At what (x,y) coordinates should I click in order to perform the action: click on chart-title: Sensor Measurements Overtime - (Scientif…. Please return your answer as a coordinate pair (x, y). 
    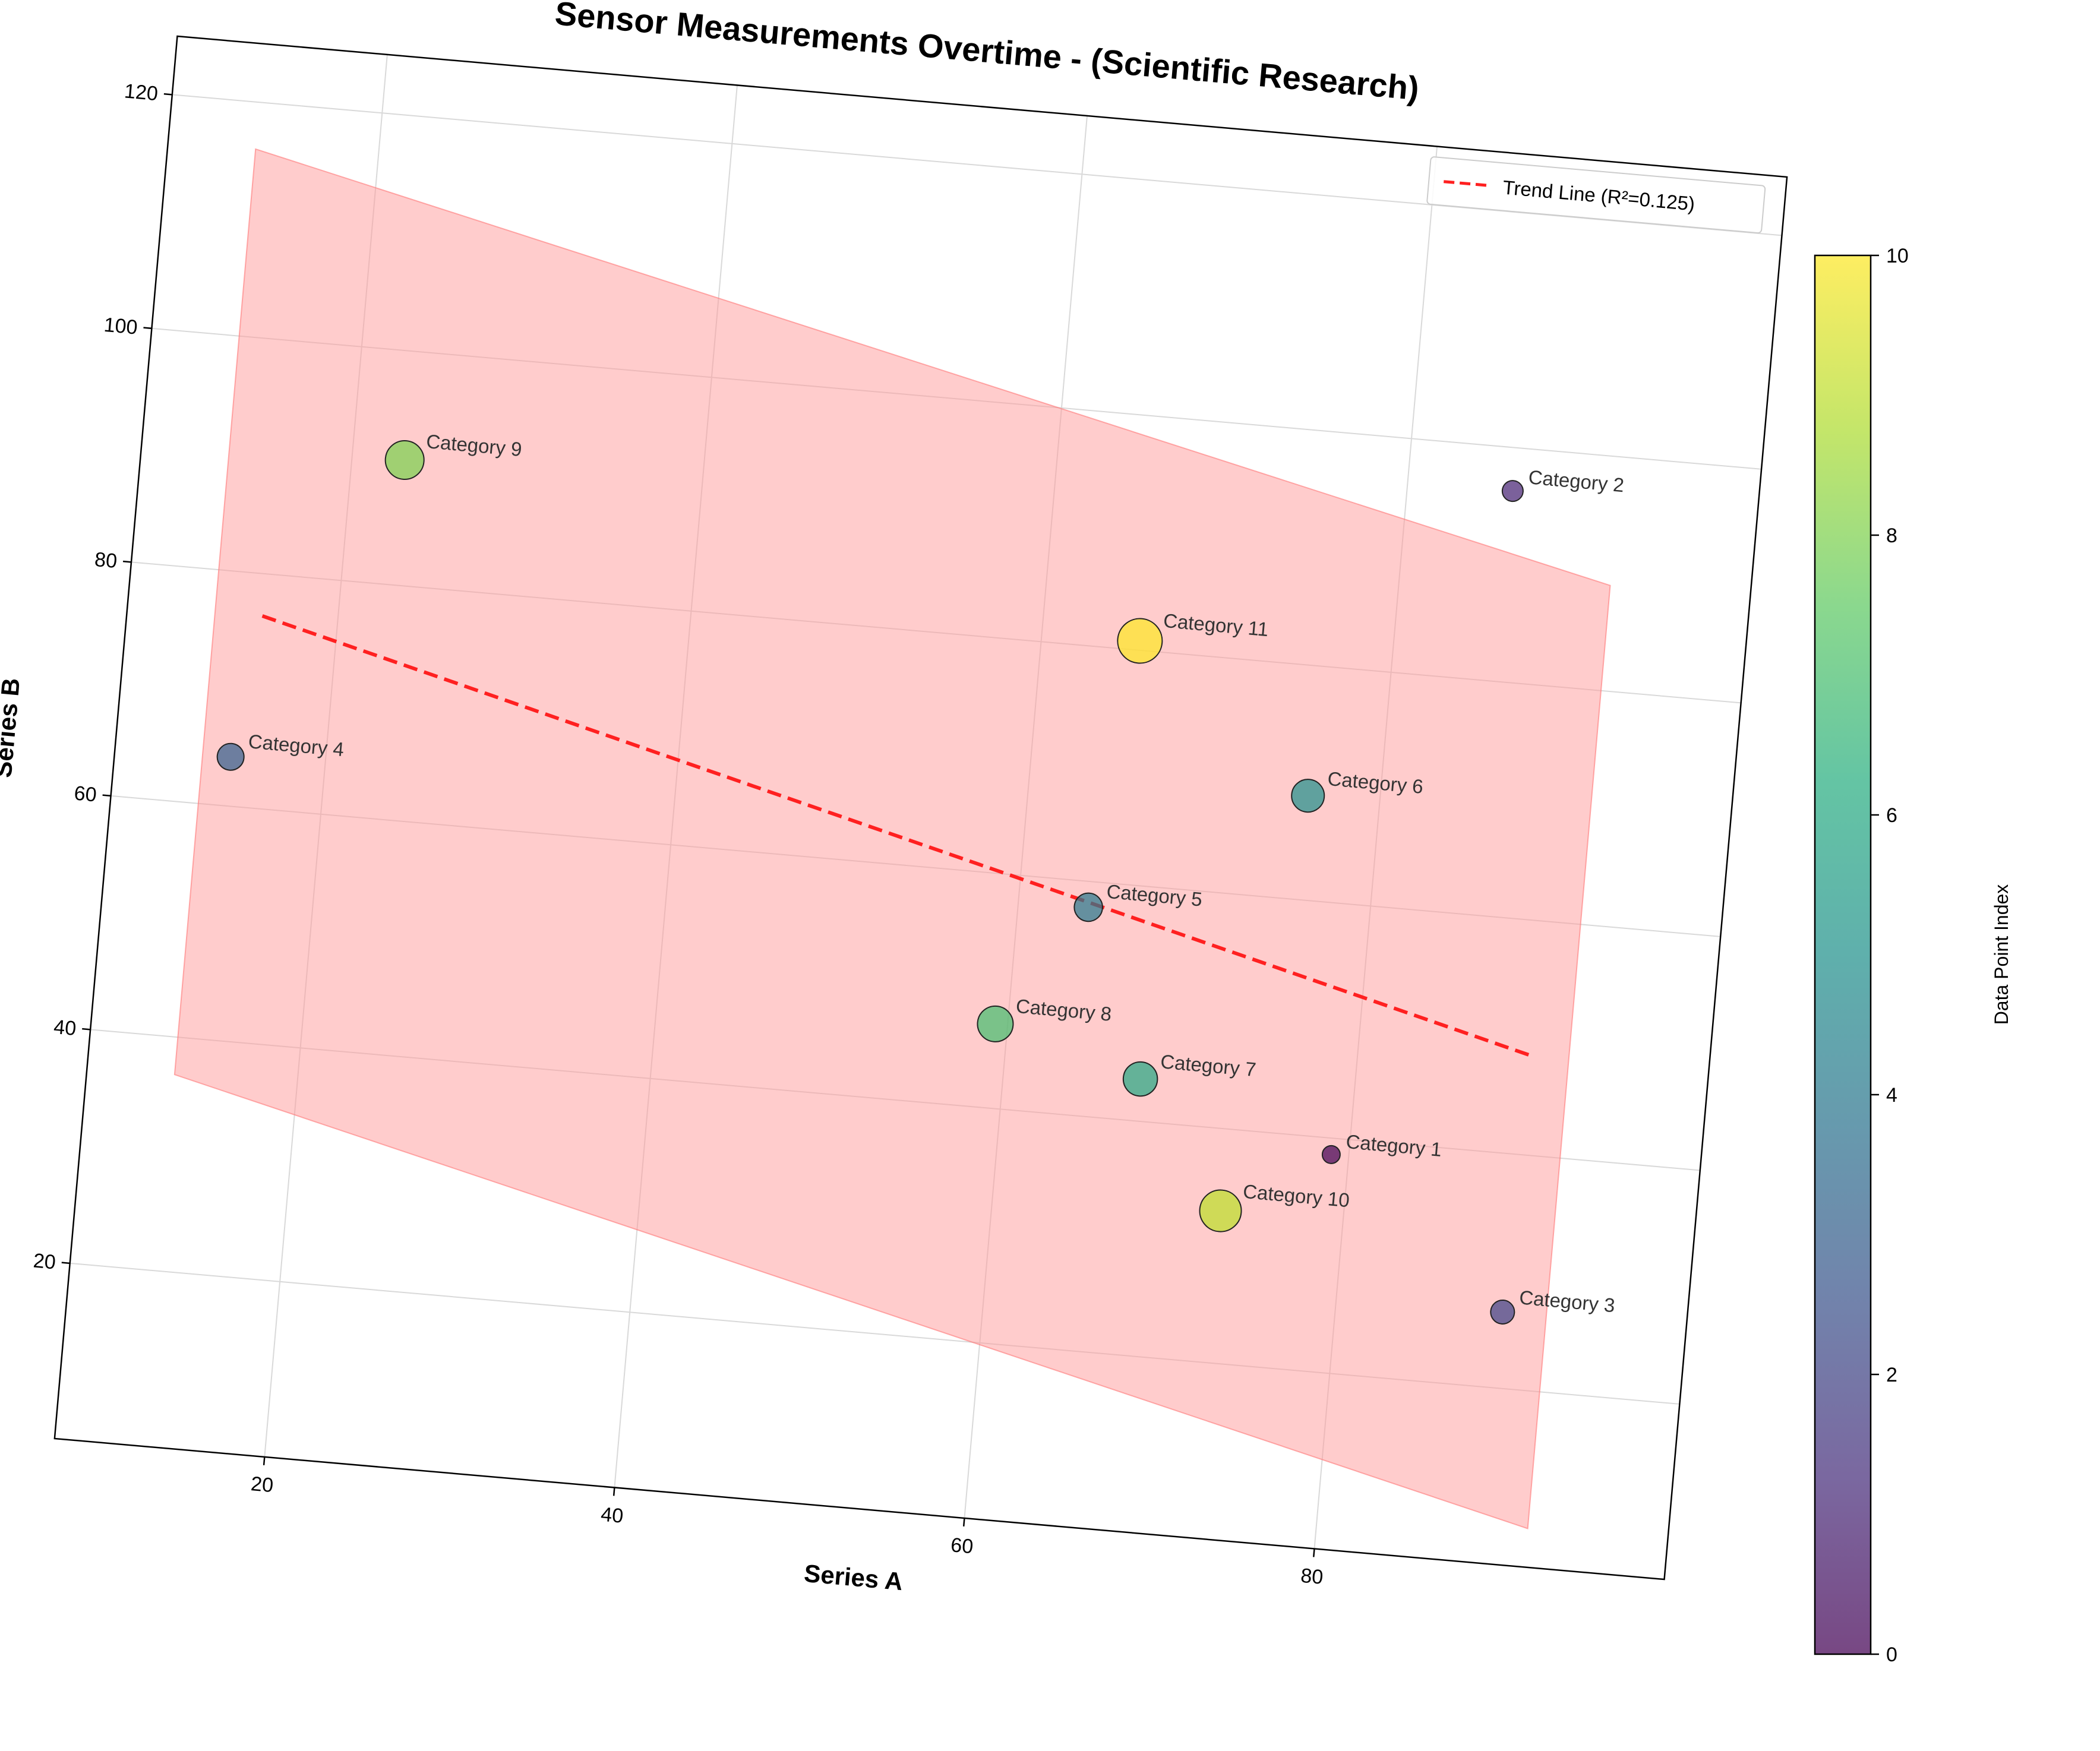
    Looking at the image, I should click on (987, 54).